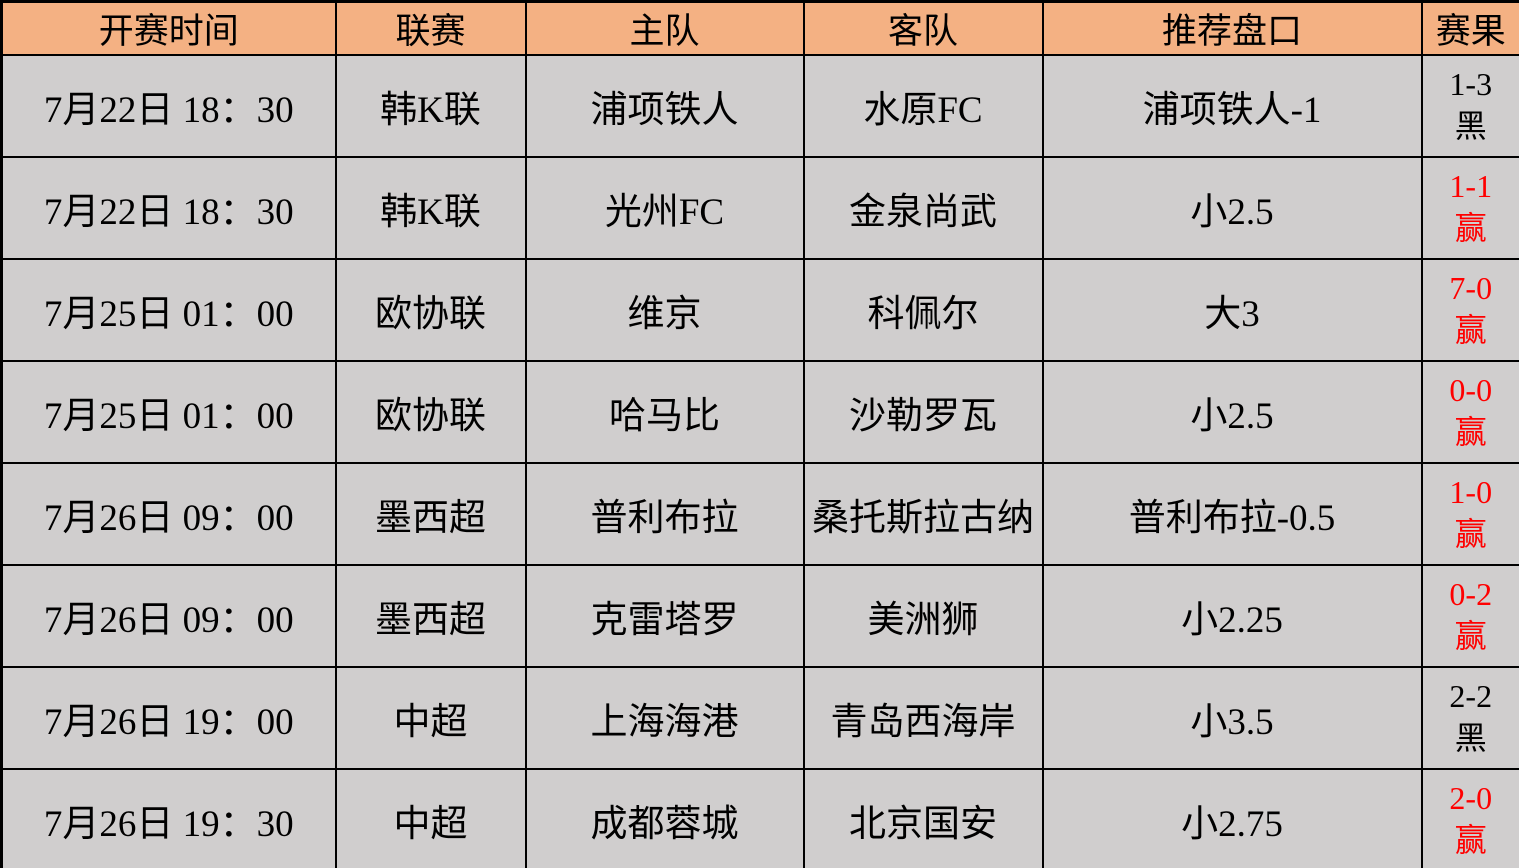 Image resolution: width=1519 pixels, height=868 pixels. What do you see at coordinates (1471, 186) in the screenshot?
I see `result-score: 1-1` at bounding box center [1471, 186].